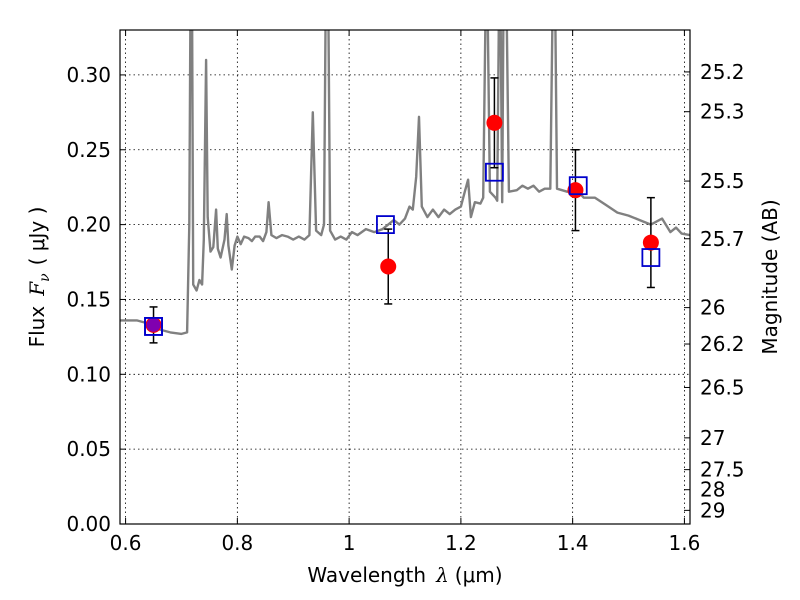 The width and height of the screenshot is (800, 600). What do you see at coordinates (237, 543) in the screenshot?
I see `x-tick-label: 0.8` at bounding box center [237, 543].